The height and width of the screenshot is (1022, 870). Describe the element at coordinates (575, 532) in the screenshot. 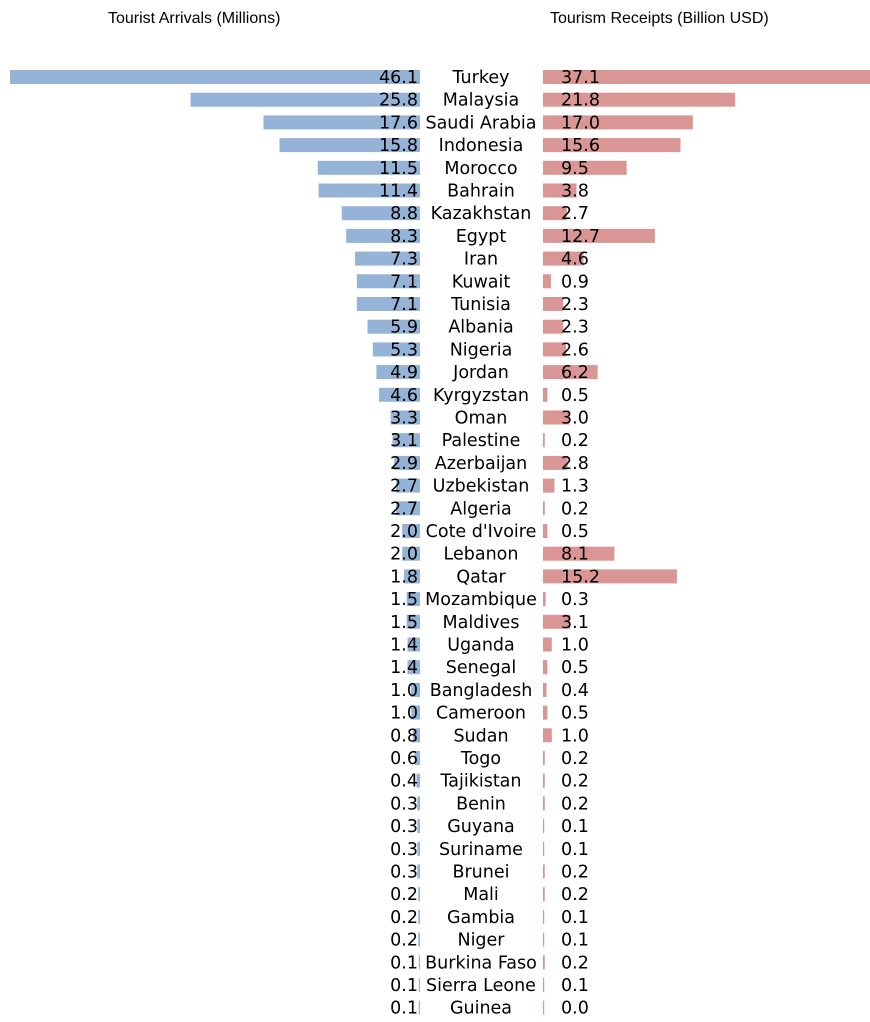

I see `receipts-value-label: 0.5` at that location.